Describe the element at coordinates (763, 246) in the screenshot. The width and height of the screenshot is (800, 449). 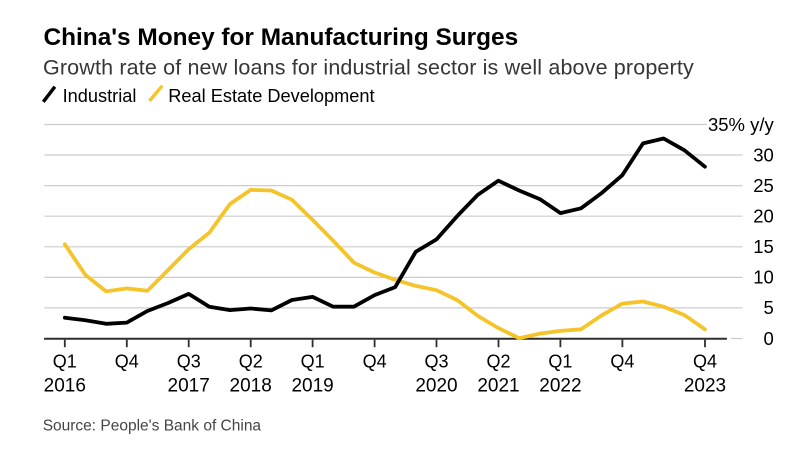
I see `svg-text: 15` at that location.